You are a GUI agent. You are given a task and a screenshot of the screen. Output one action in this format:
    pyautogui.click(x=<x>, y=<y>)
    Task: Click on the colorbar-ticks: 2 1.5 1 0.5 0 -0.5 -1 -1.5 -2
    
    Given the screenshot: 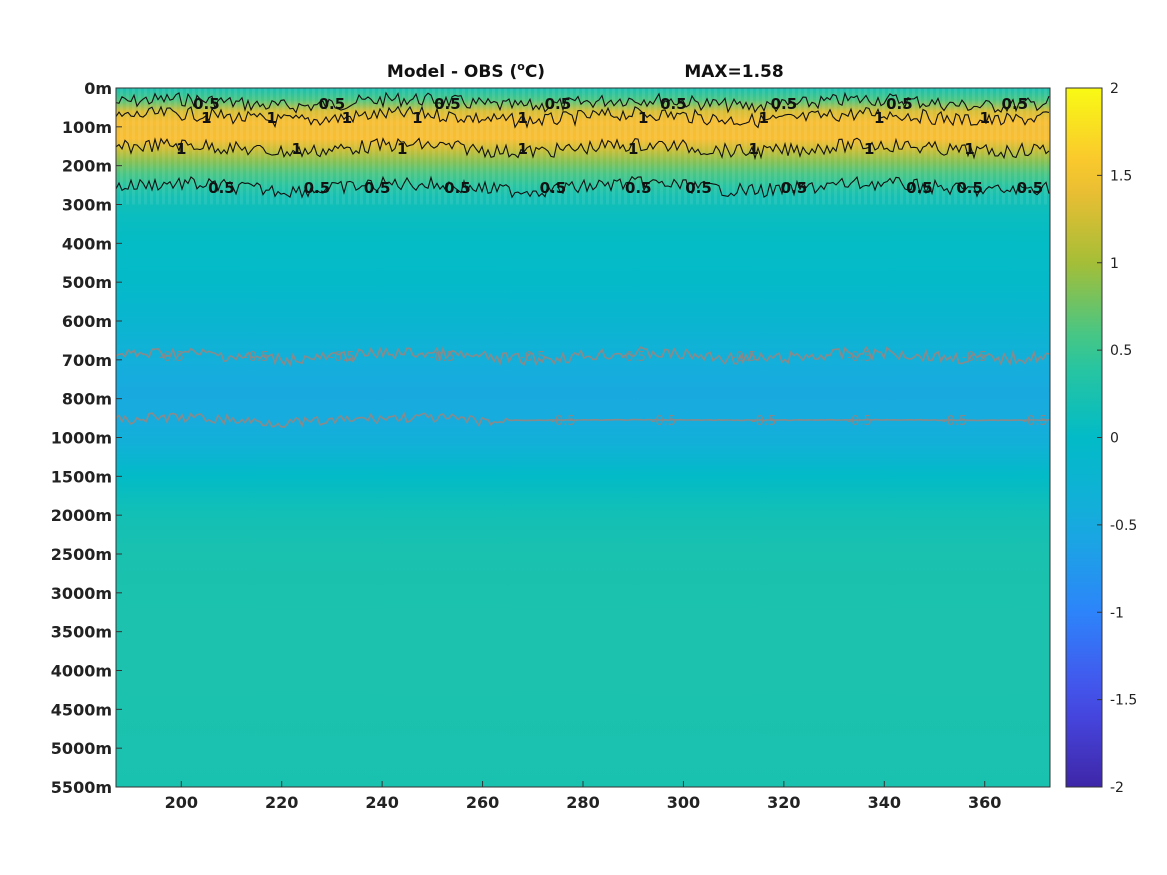 What is the action you would take?
    pyautogui.click(x=1117, y=438)
    